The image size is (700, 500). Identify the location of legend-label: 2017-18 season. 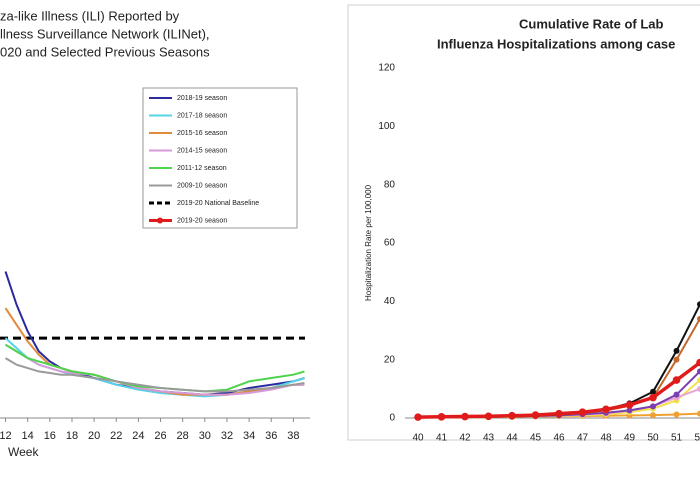
(202, 115).